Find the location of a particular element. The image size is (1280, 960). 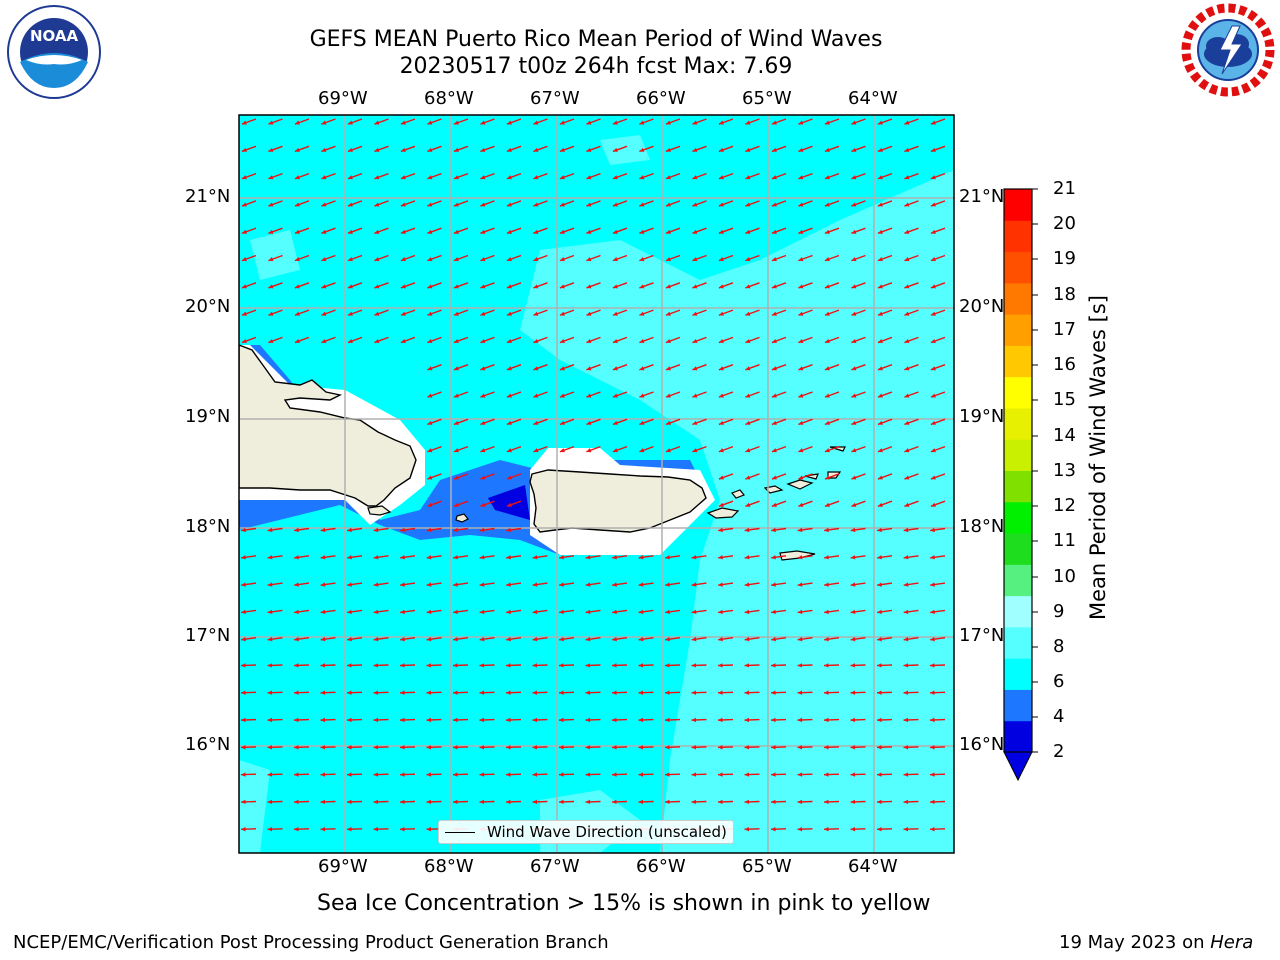

nws-logo is located at coordinates (1228, 50).